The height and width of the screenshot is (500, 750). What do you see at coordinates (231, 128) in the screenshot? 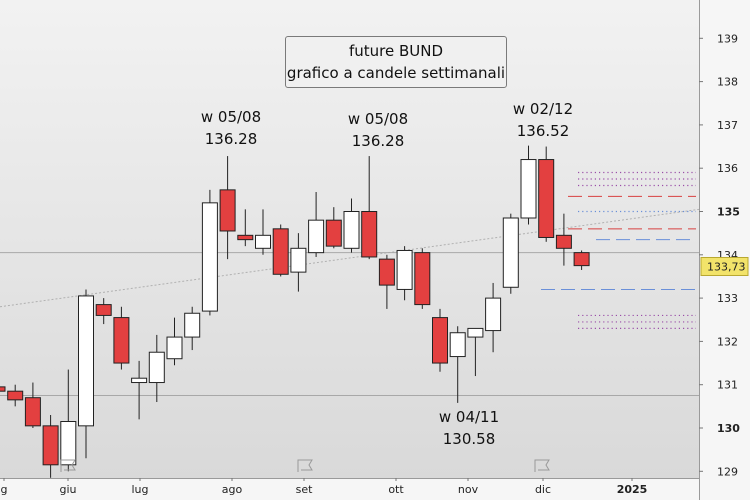
I see `annotation-high-aug: w 05/08 136.28` at bounding box center [231, 128].